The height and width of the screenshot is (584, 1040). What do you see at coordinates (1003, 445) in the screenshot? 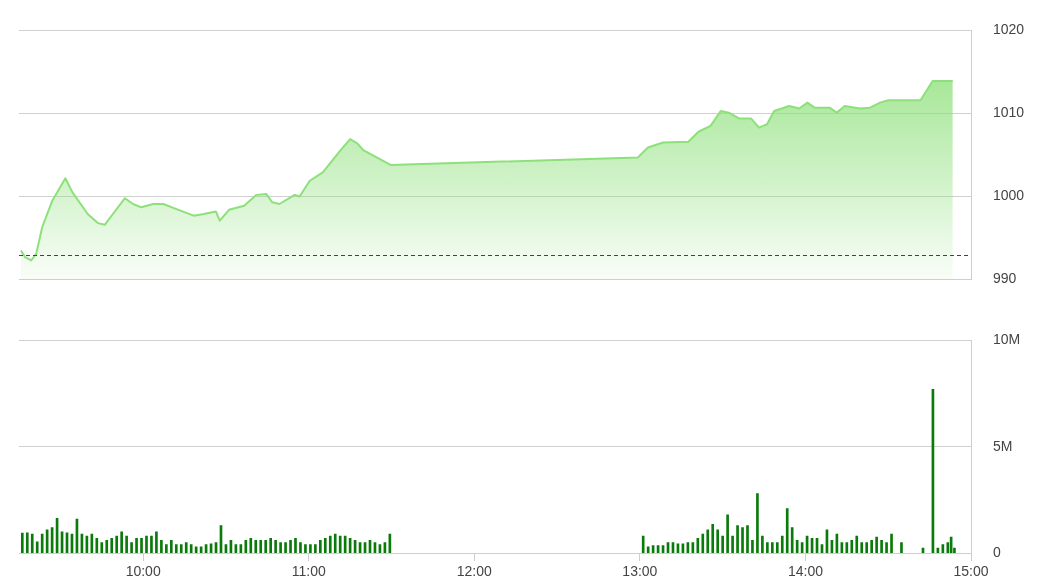
I see `y-tick-label: 5M` at bounding box center [1003, 445].